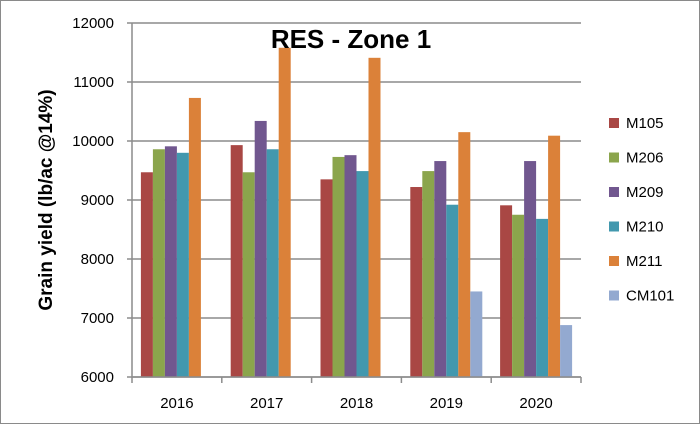 The height and width of the screenshot is (424, 700). Describe the element at coordinates (645, 227) in the screenshot. I see `legend-label: M210` at that location.